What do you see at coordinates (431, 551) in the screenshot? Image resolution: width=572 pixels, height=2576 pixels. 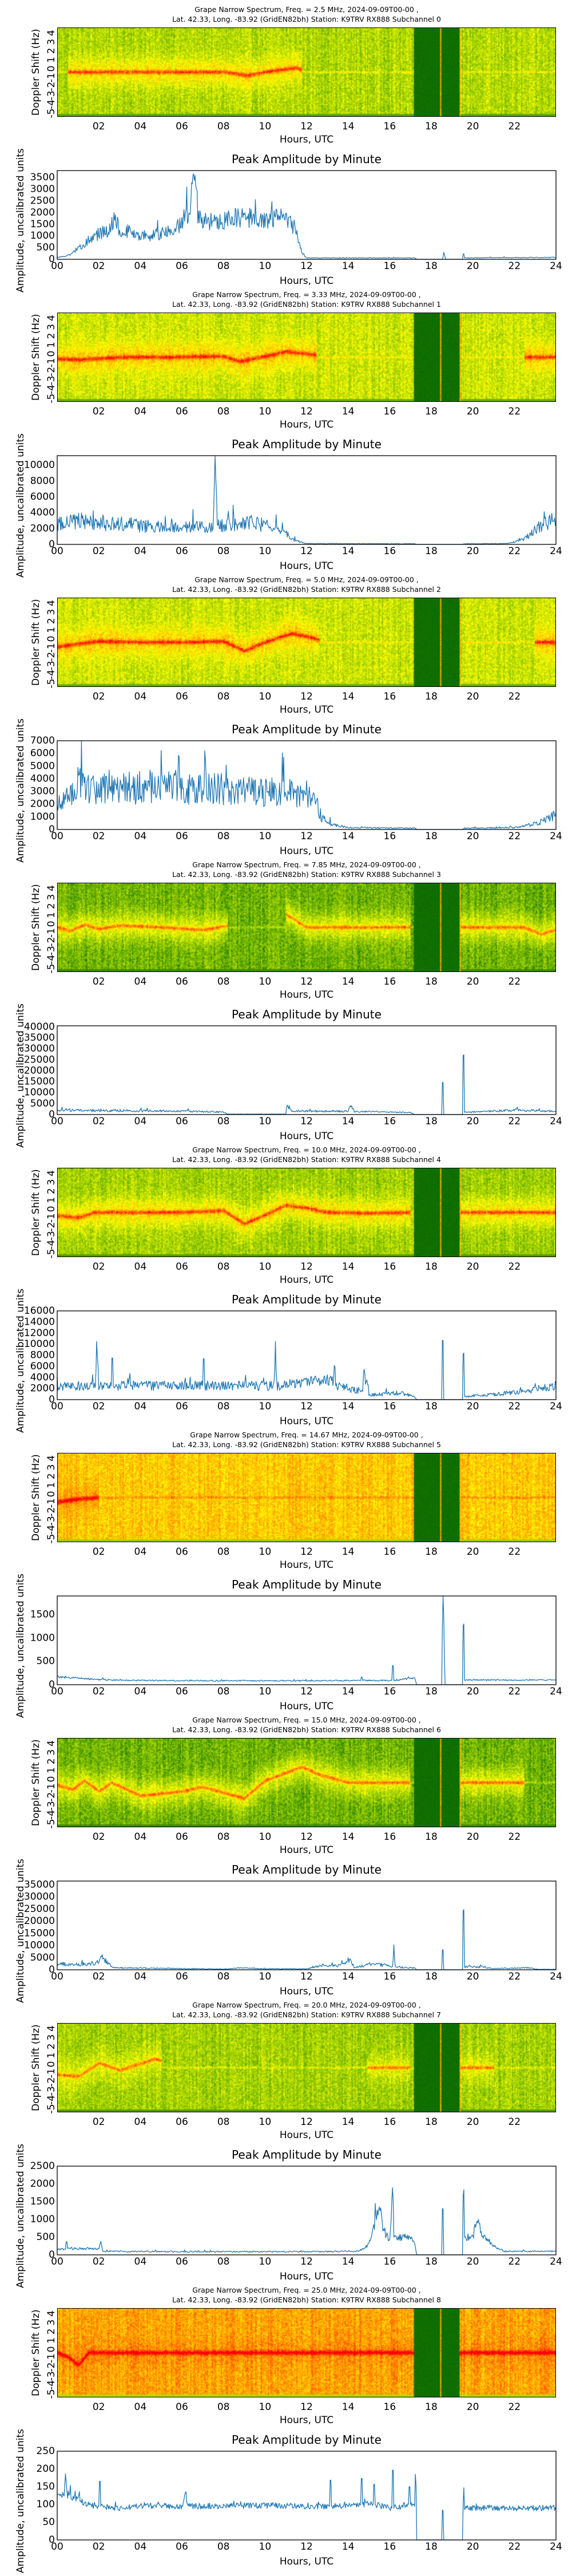 I see `line-chart-x-tick-label: 18` at bounding box center [431, 551].